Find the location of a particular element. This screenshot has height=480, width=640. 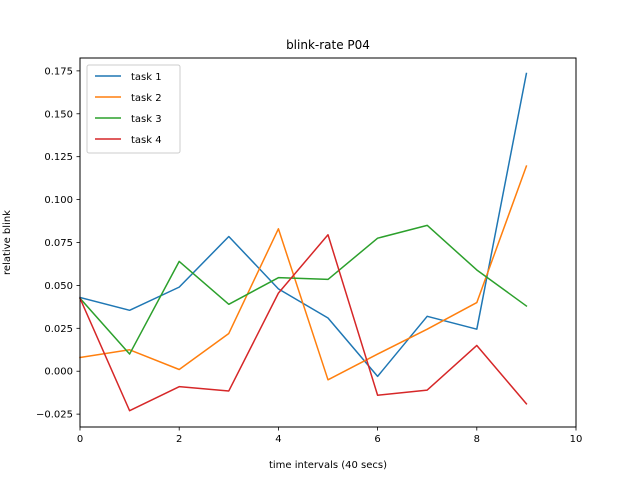

legend-box is located at coordinates (133, 109).